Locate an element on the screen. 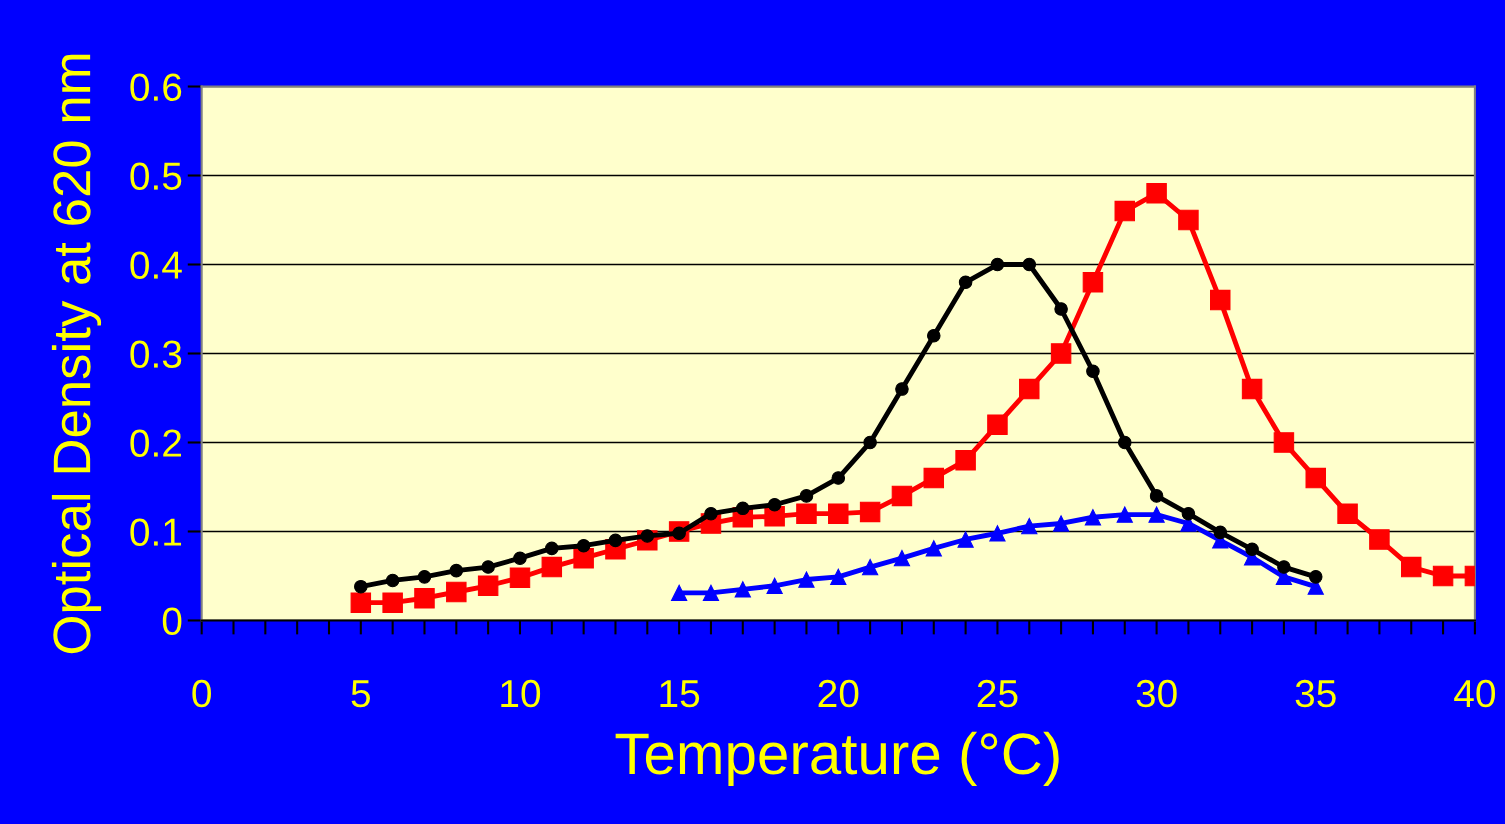  x-tick-label: 30 is located at coordinates (1156, 693).